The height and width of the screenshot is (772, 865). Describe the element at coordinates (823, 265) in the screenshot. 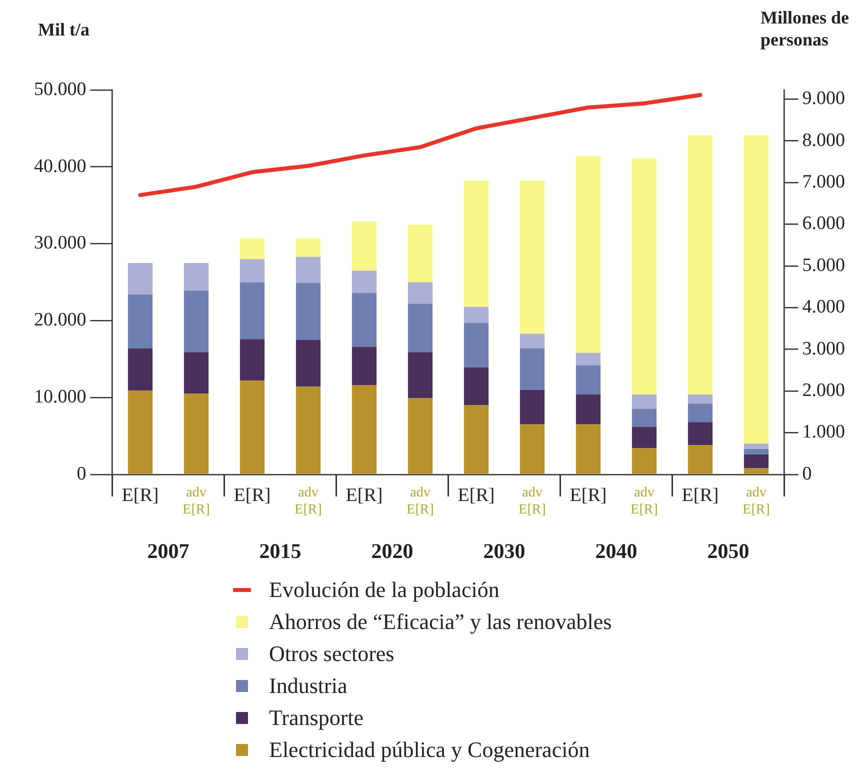

I see `y2-tick-label: 5.000` at that location.